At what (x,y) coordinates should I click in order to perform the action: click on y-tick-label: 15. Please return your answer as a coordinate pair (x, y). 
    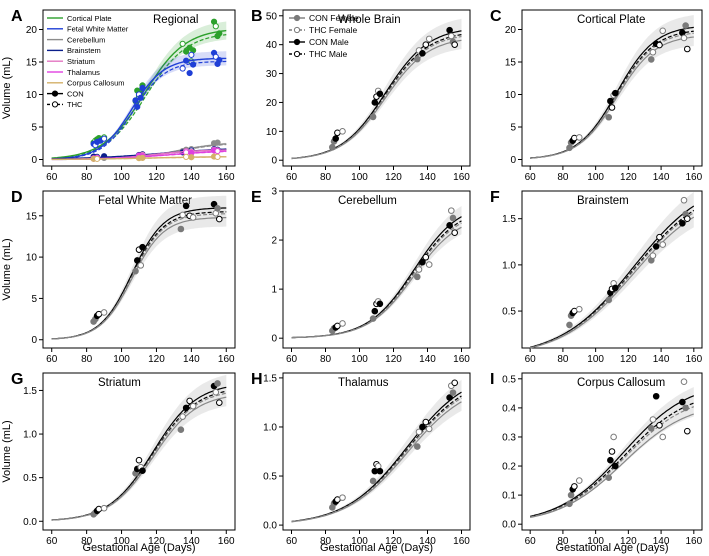
    Looking at the image, I should click on (511, 63).